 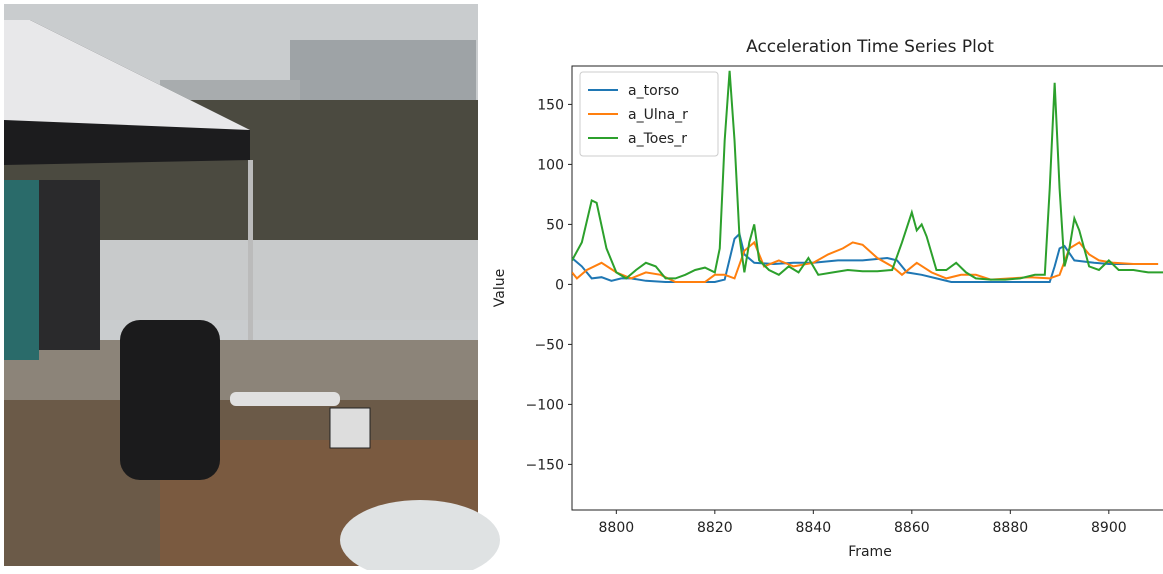 I want to click on x-tick-label: 8820, so click(x=715, y=528).